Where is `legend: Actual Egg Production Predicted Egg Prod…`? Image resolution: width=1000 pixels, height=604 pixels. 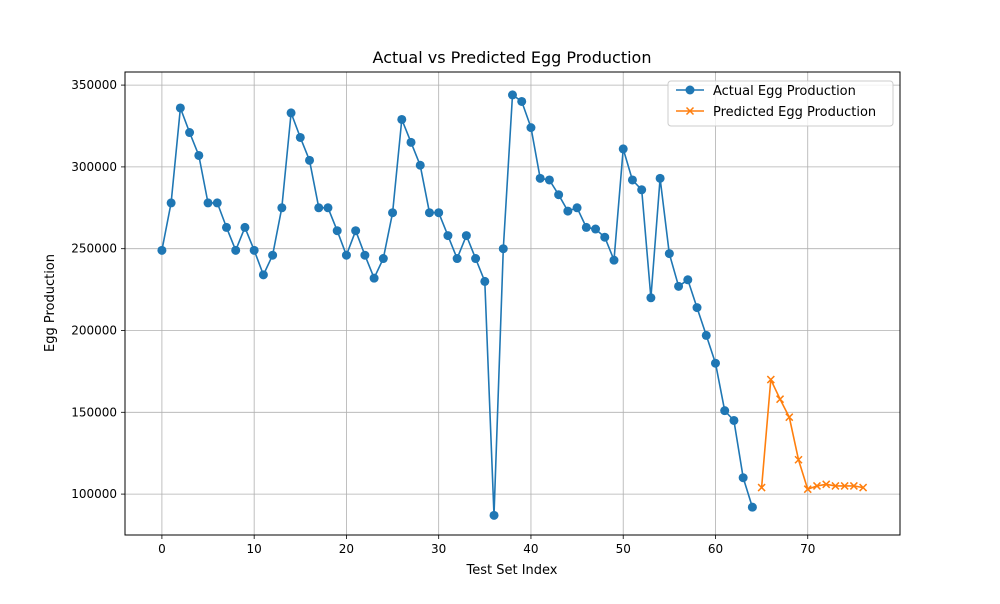
legend: Actual Egg Production Predicted Egg Prod… is located at coordinates (780, 103).